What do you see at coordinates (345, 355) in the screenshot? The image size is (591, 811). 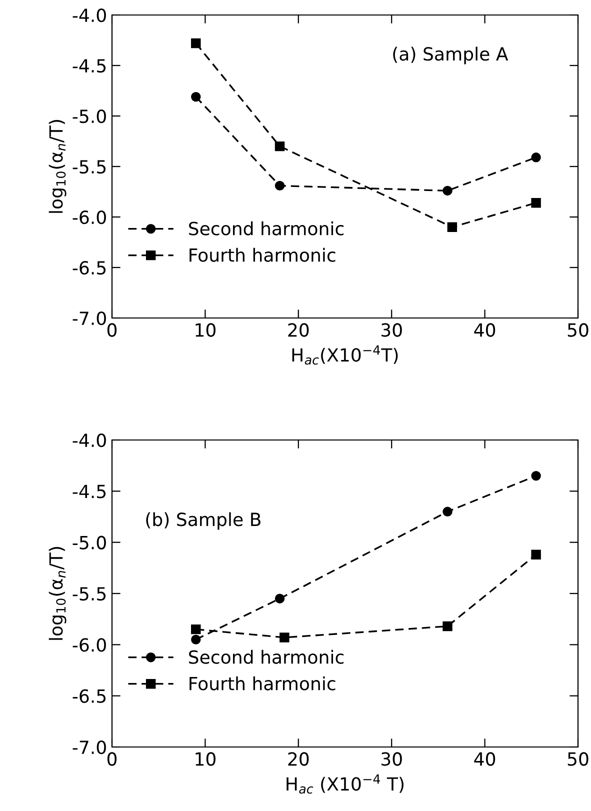 I see `x-axis-title: H$_{ac}$(X10$^{−4}$T)` at bounding box center [345, 355].